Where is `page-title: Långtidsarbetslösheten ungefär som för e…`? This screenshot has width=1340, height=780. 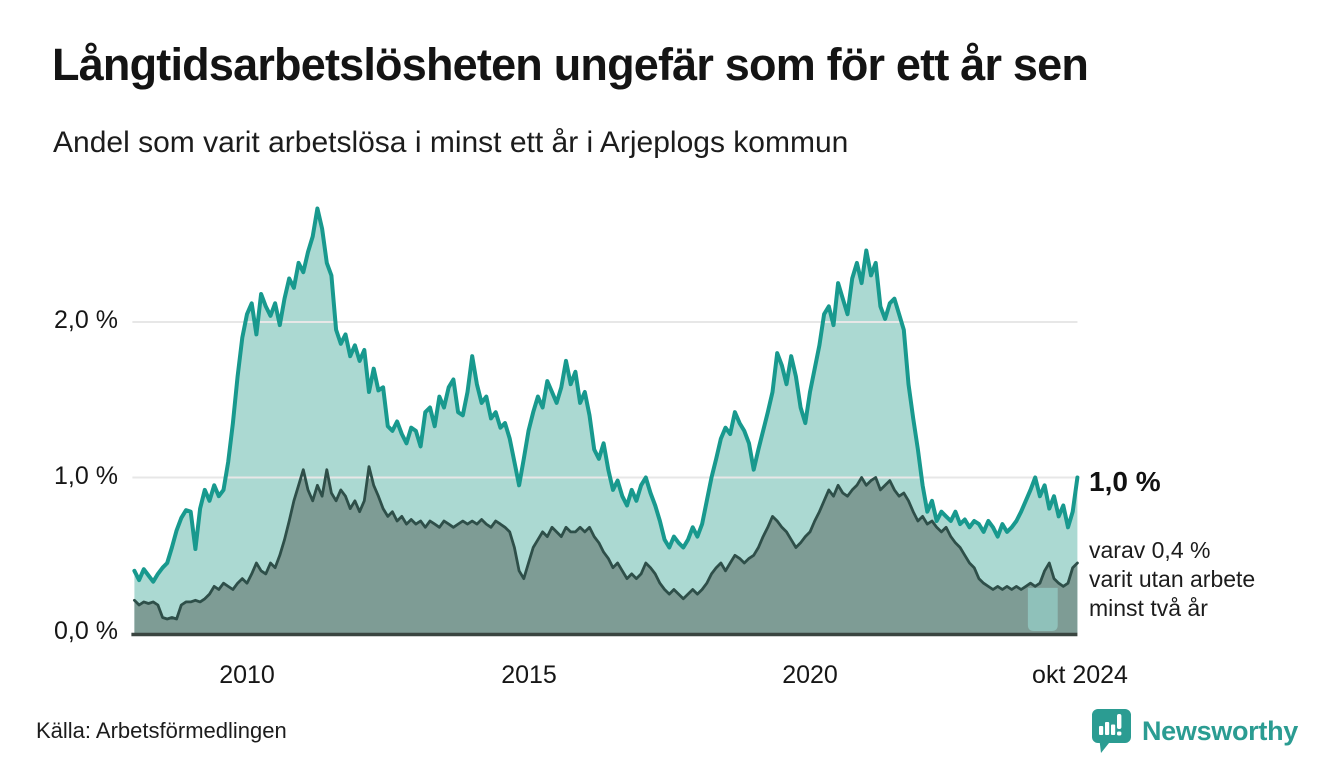
page-title: Långtidsarbetslösheten ungefär som för e… is located at coordinates (570, 64).